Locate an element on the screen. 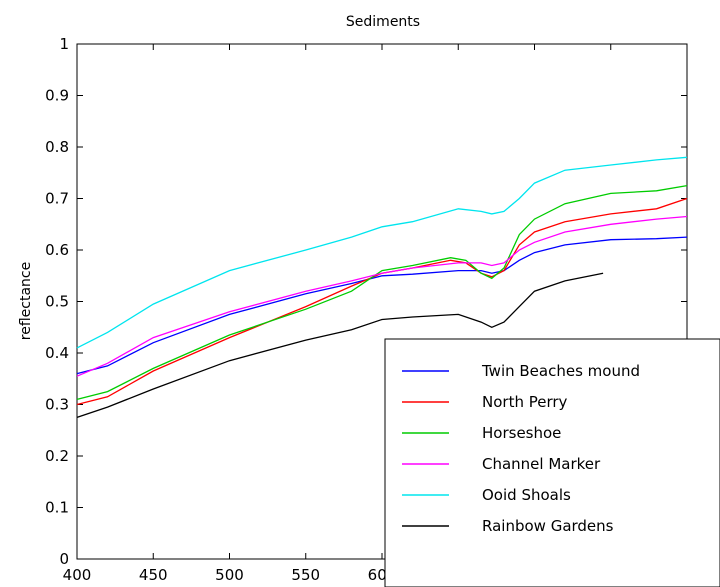 Image resolution: width=720 pixels, height=587 pixels. y-tick-label: 0 is located at coordinates (64, 559).